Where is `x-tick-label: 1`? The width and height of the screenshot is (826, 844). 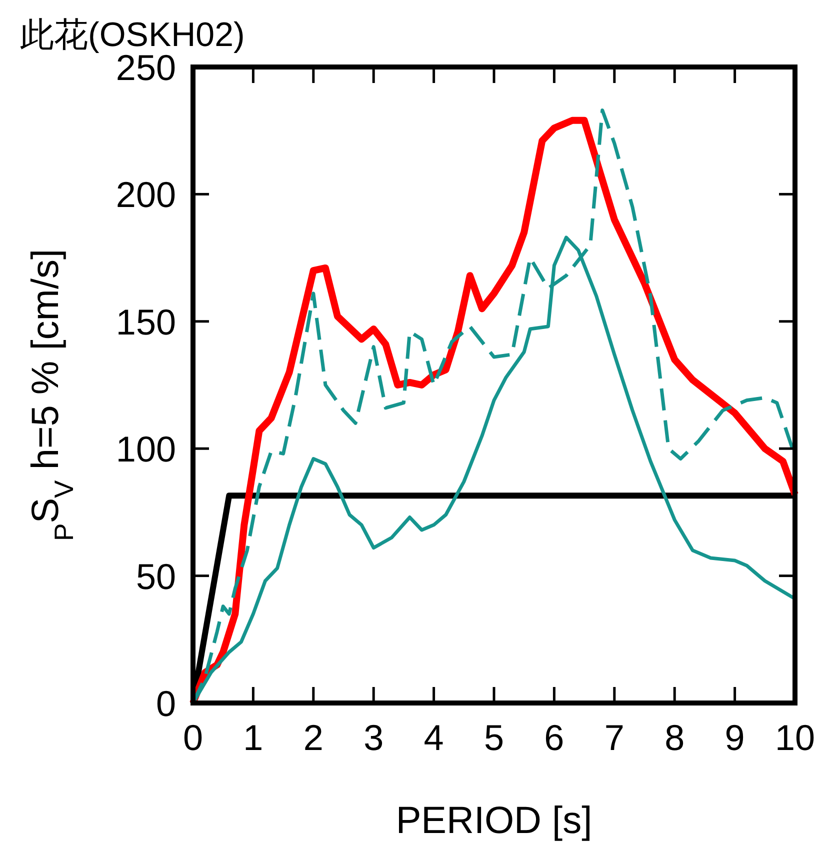
x-tick-label: 1 is located at coordinates (253, 737).